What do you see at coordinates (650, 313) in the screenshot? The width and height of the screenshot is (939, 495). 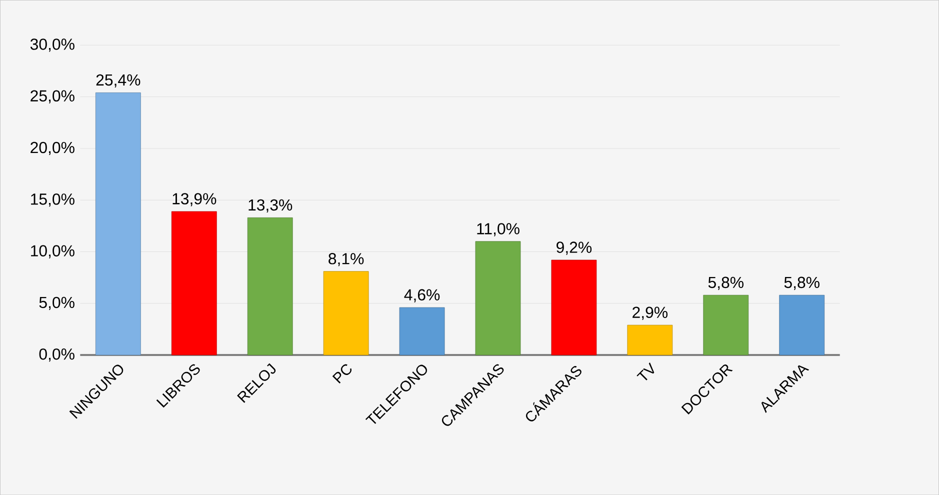 I see `data-label: 2,9%` at bounding box center [650, 313].